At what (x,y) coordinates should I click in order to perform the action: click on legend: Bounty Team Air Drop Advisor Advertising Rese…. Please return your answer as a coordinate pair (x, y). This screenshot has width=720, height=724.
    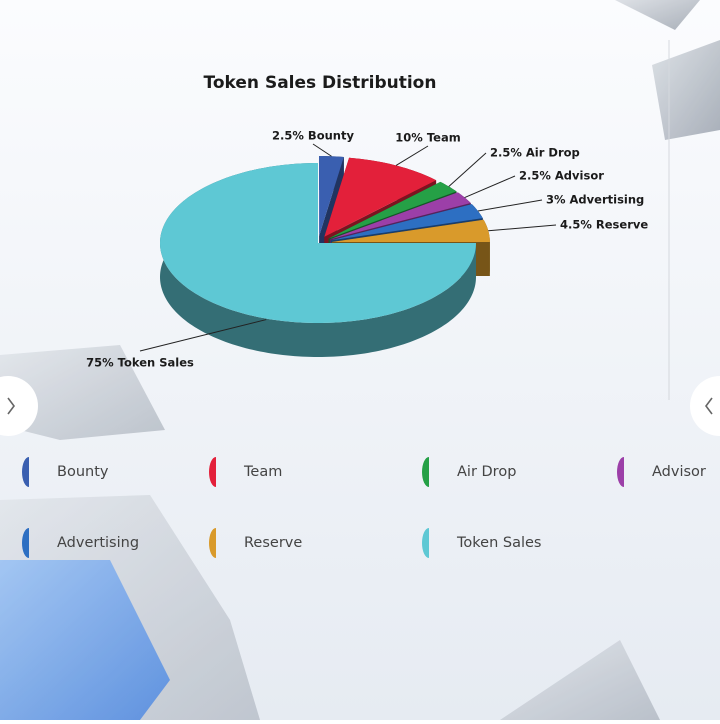
    Looking at the image, I should click on (364, 507).